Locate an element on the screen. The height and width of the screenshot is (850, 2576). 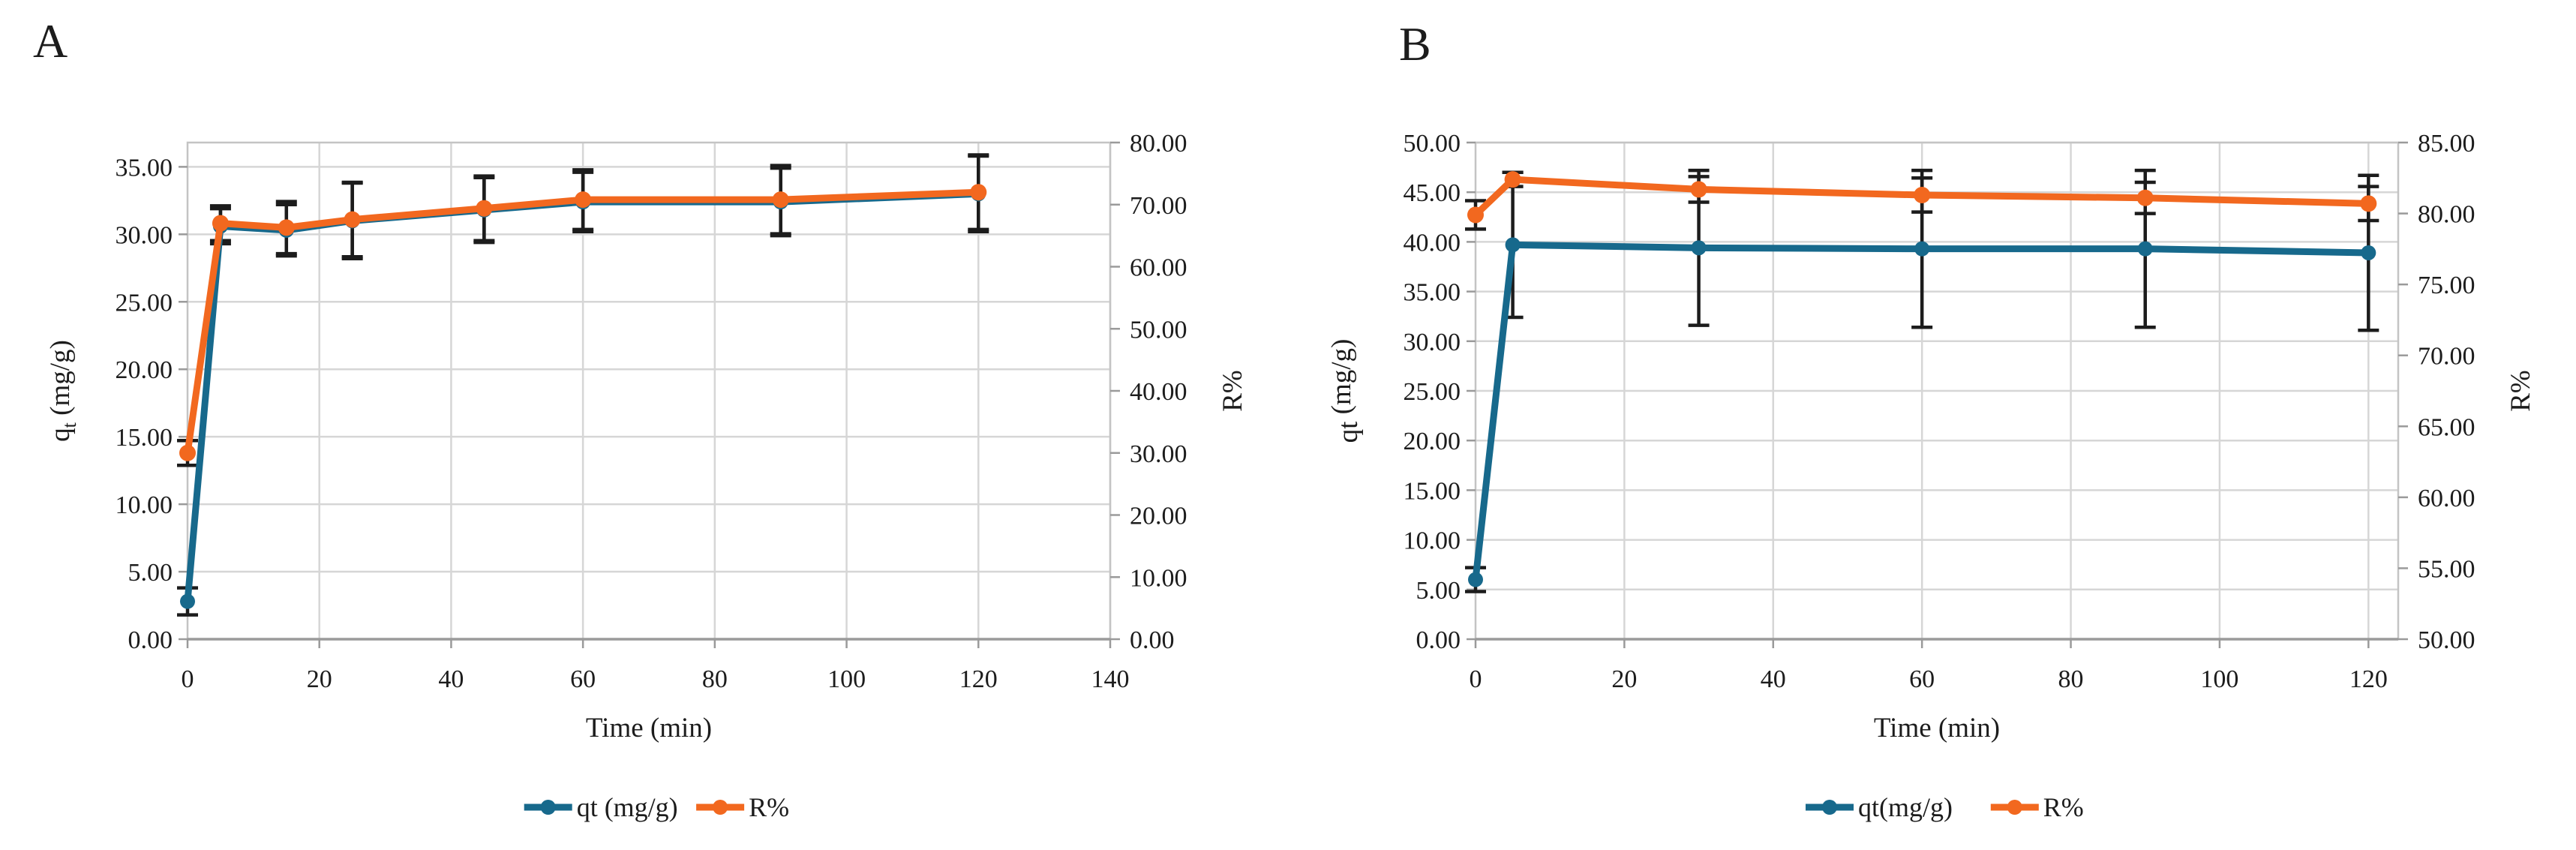
left-axis-tick-label: 5.00 is located at coordinates (150, 573).